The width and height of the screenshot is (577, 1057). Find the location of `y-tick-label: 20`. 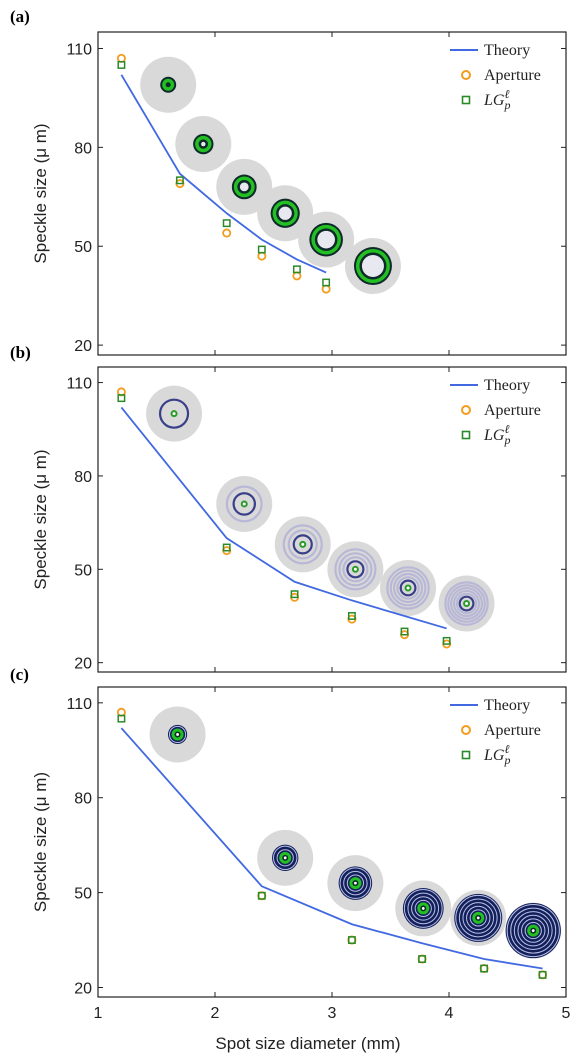

y-tick-label: 20 is located at coordinates (83, 989).